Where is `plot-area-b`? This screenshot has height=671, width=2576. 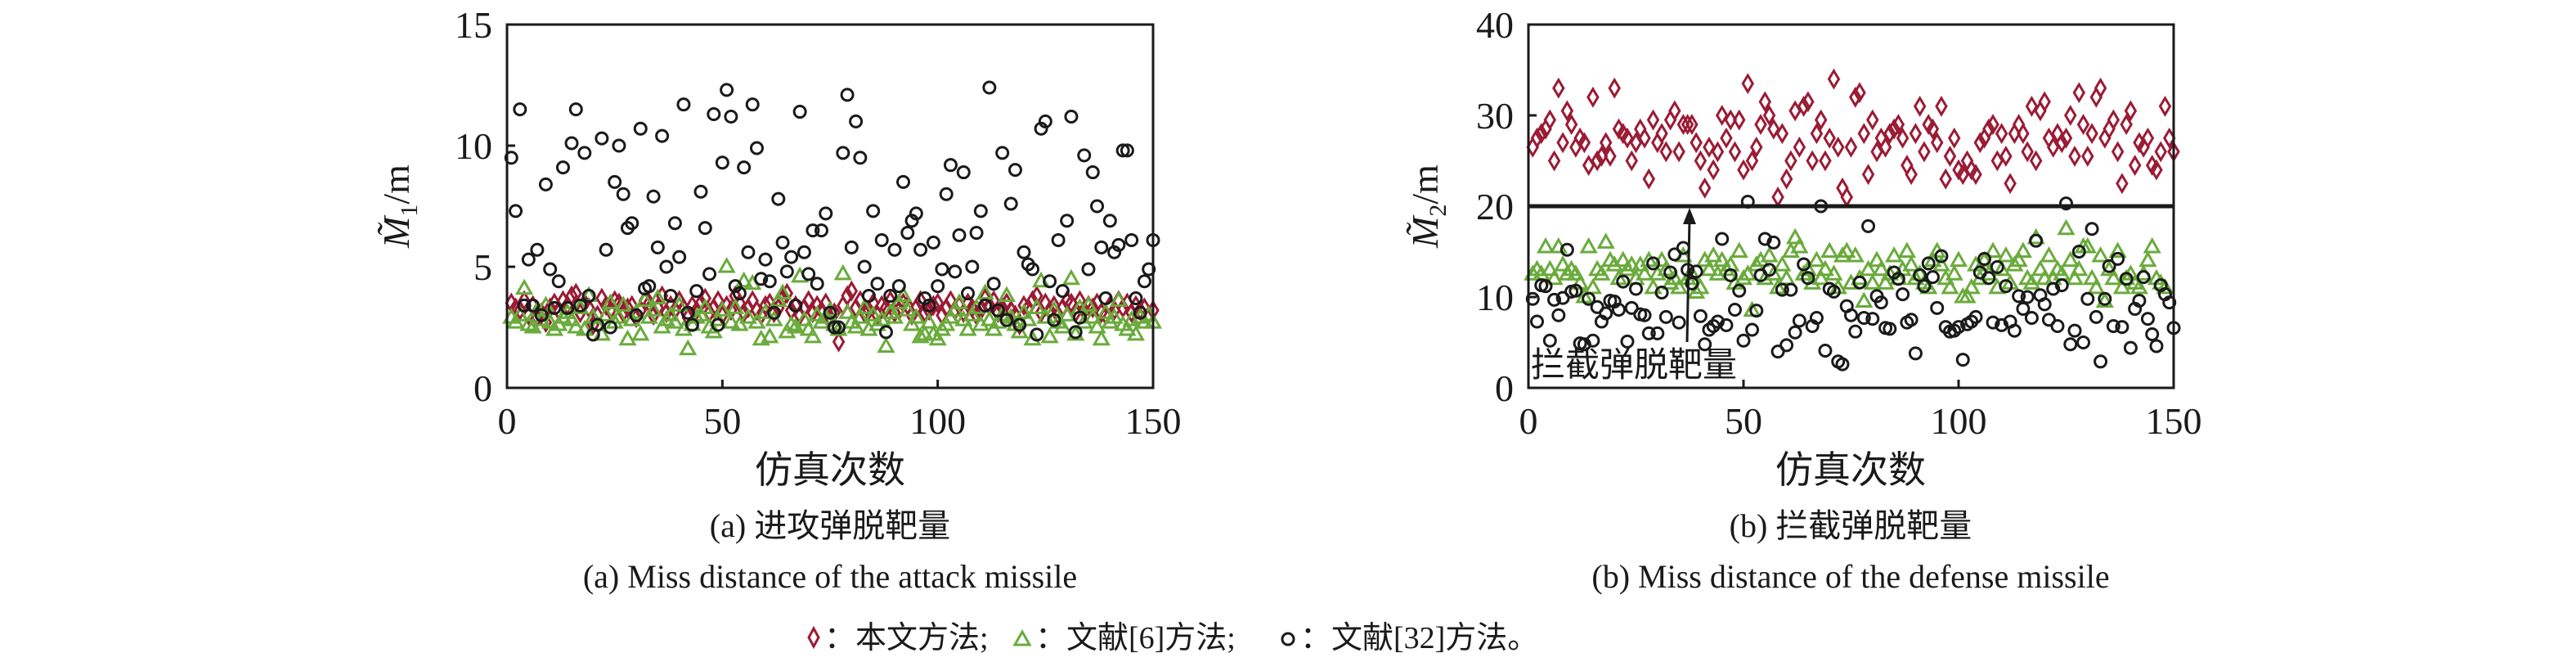 plot-area-b is located at coordinates (1852, 220).